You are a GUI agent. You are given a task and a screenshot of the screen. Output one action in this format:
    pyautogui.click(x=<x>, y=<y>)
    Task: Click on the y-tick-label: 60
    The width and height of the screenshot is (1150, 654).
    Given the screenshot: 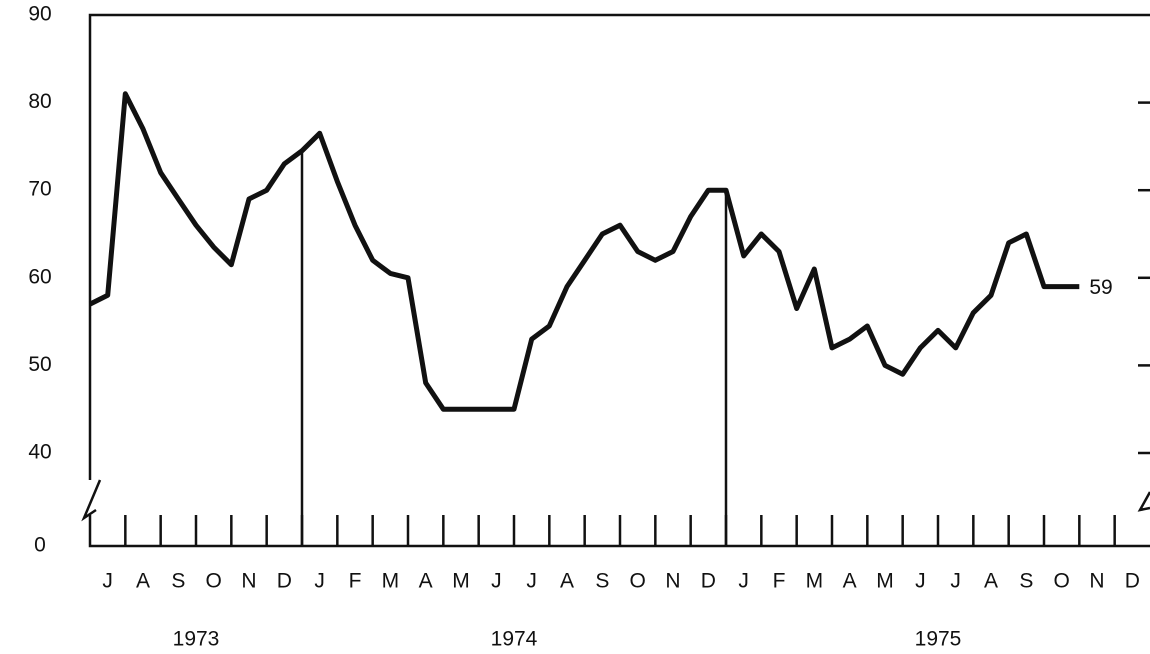 What is the action you would take?
    pyautogui.click(x=39, y=276)
    